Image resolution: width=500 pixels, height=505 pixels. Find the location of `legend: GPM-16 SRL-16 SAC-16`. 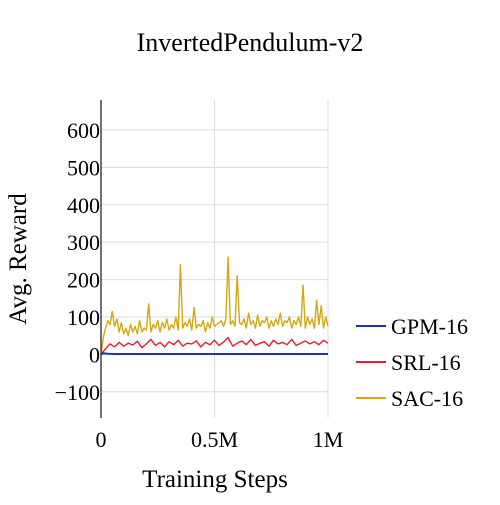

legend: GPM-16 SRL-16 SAC-16 is located at coordinates (412, 362).